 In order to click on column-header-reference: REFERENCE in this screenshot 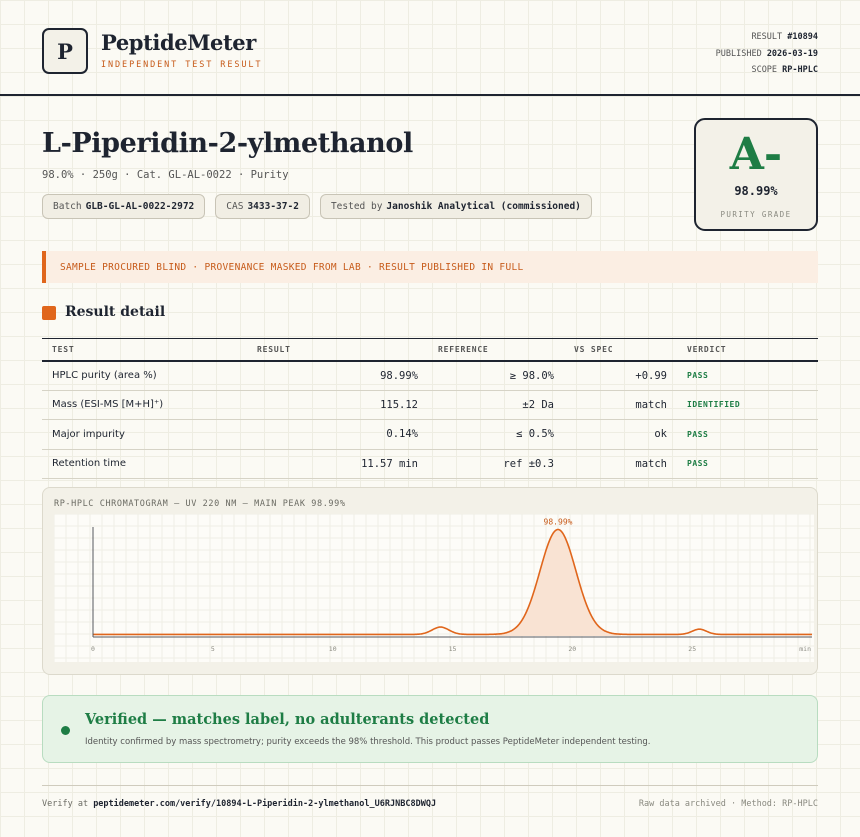, I will do `click(463, 349)`.